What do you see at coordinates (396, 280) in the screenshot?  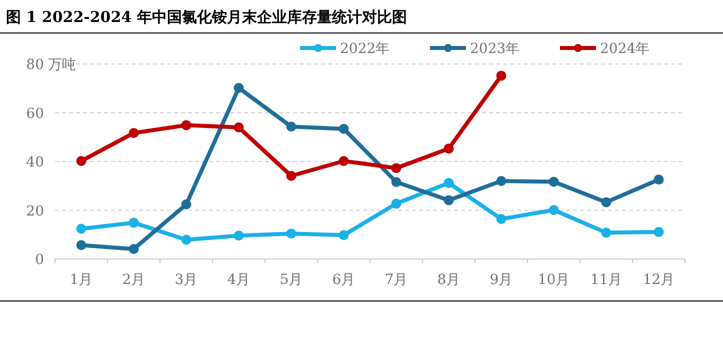 I see `x-tick-label: 7月` at bounding box center [396, 280].